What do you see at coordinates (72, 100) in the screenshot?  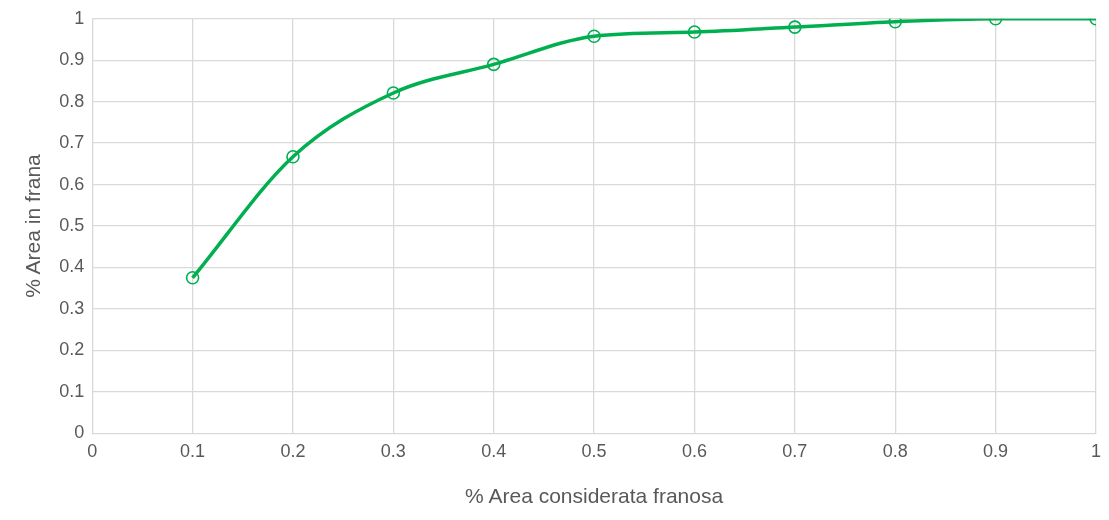 I see `y-tick-label: 0.8` at bounding box center [72, 100].